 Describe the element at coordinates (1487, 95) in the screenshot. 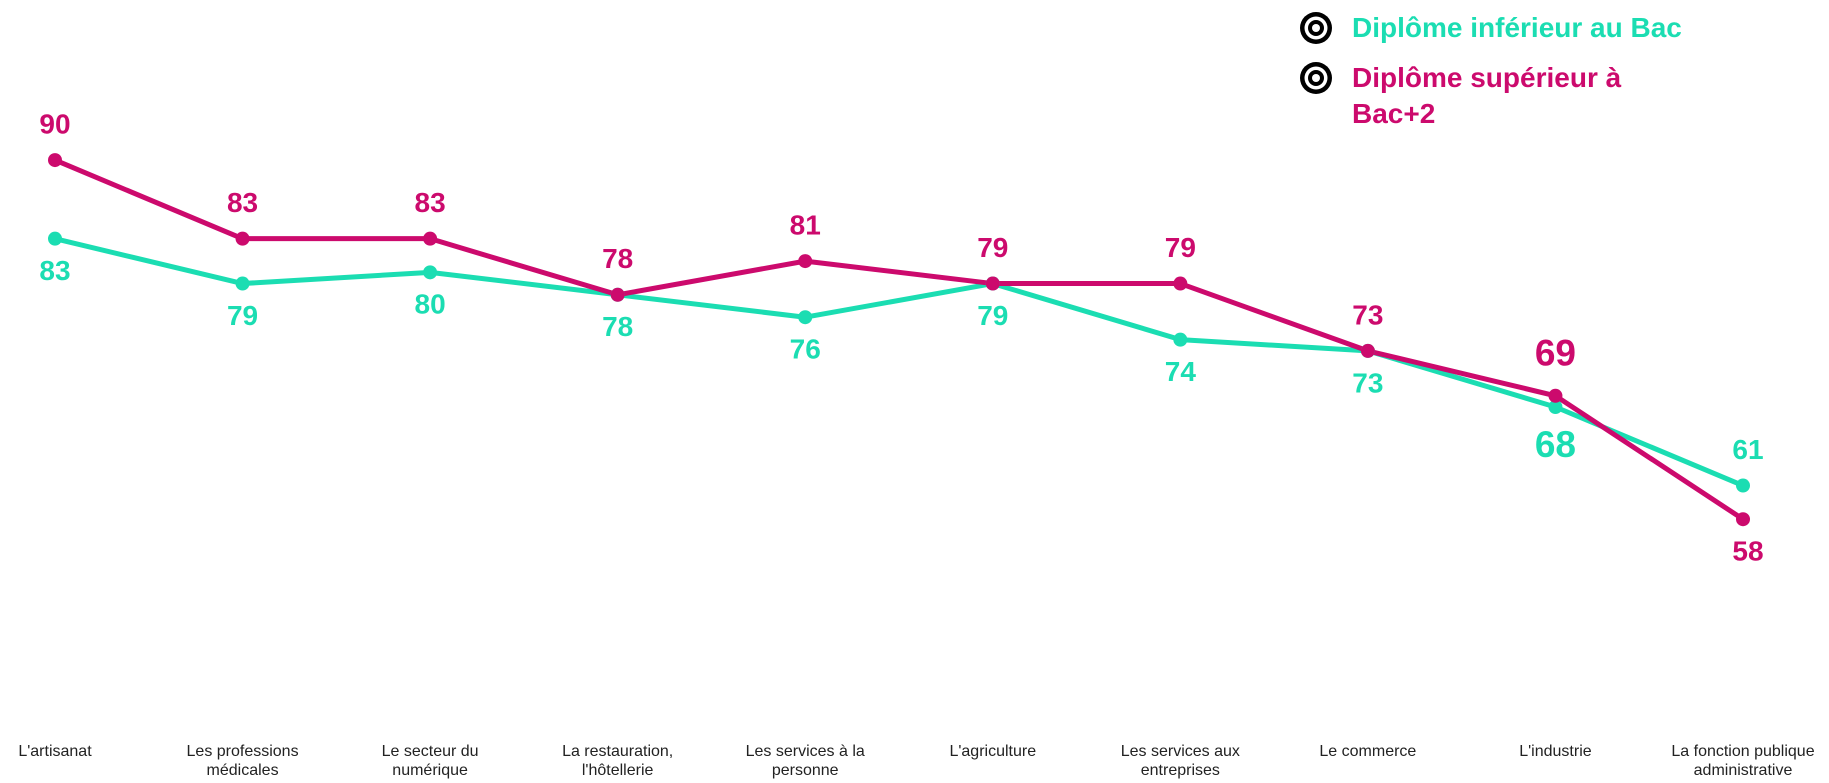

I see `legend-label: Diplôme supérieur à Bac+2` at that location.